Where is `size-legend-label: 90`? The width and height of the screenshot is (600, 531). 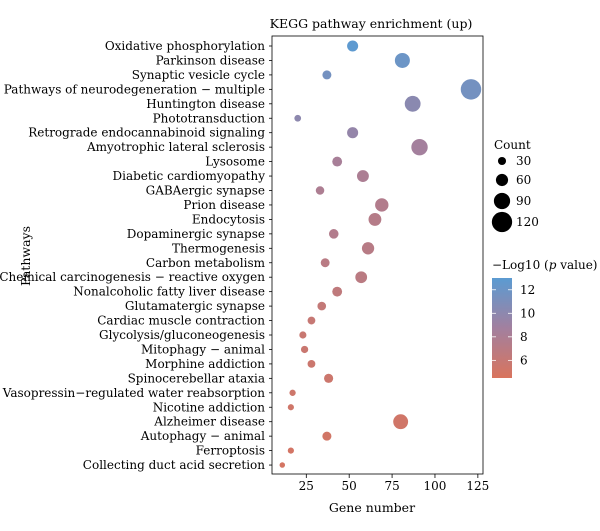 size-legend-label: 90 is located at coordinates (523, 201).